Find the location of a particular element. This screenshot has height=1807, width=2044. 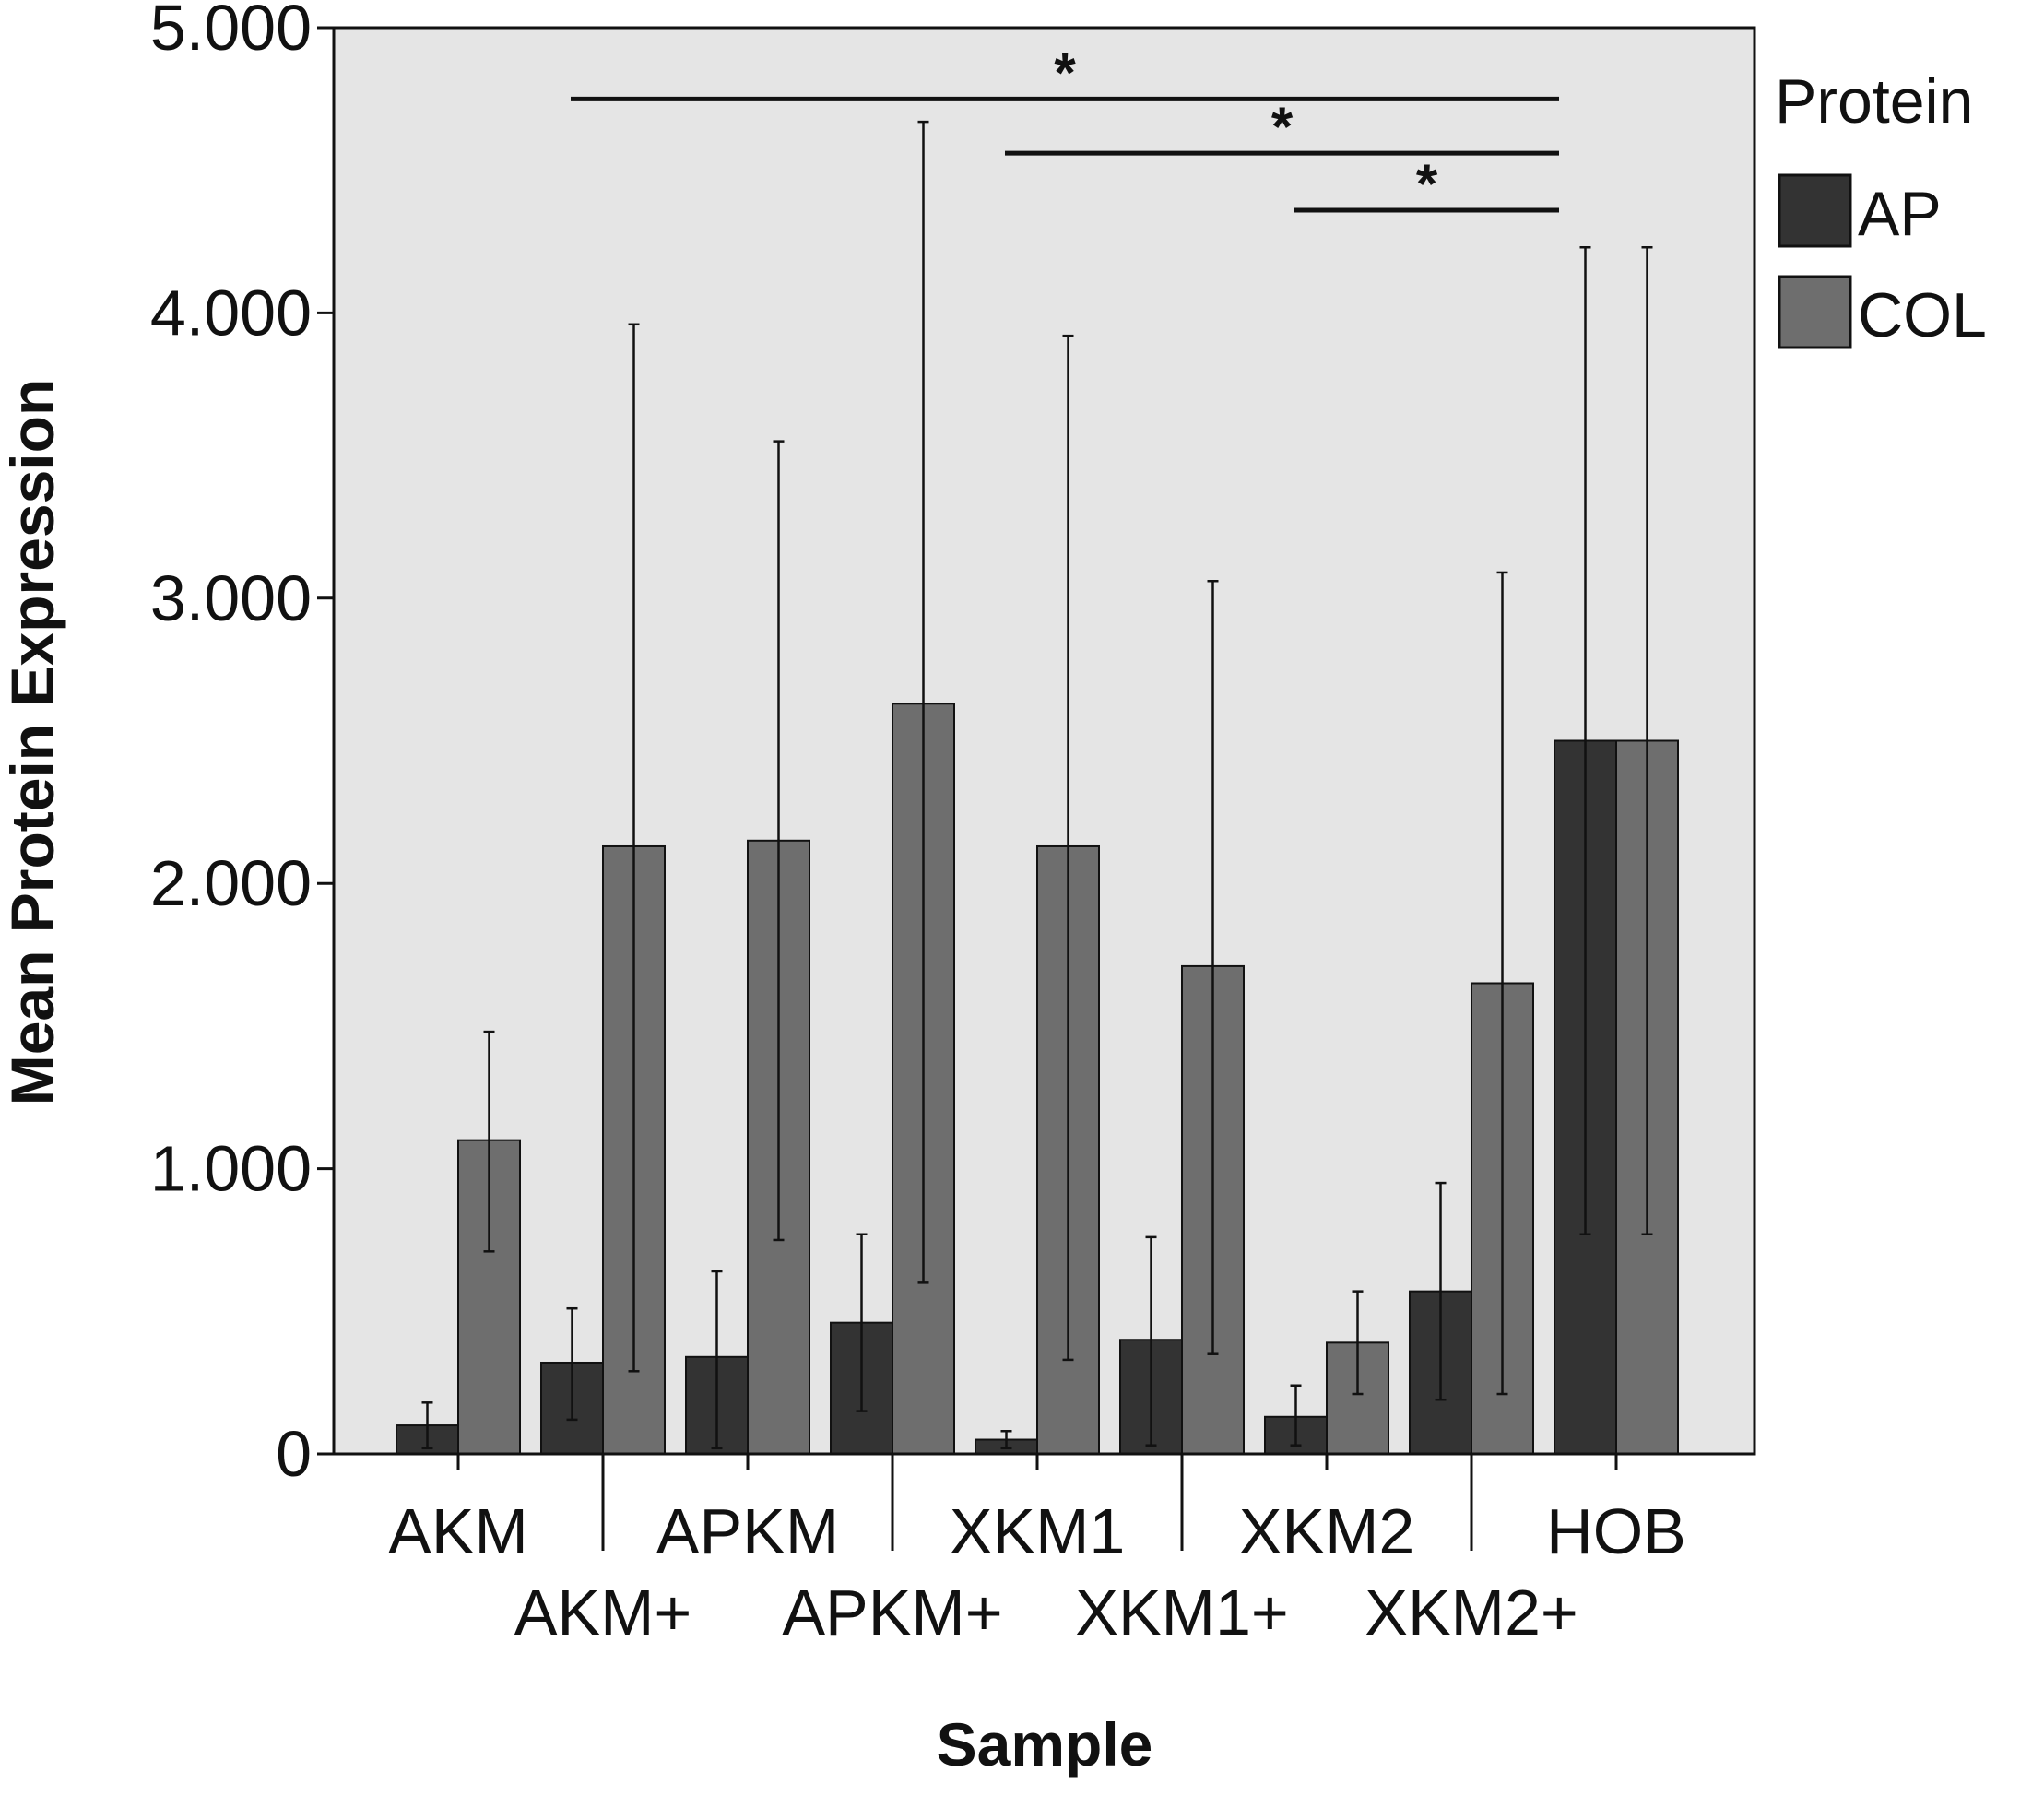

legend-label-ap: AP is located at coordinates (1900, 214).